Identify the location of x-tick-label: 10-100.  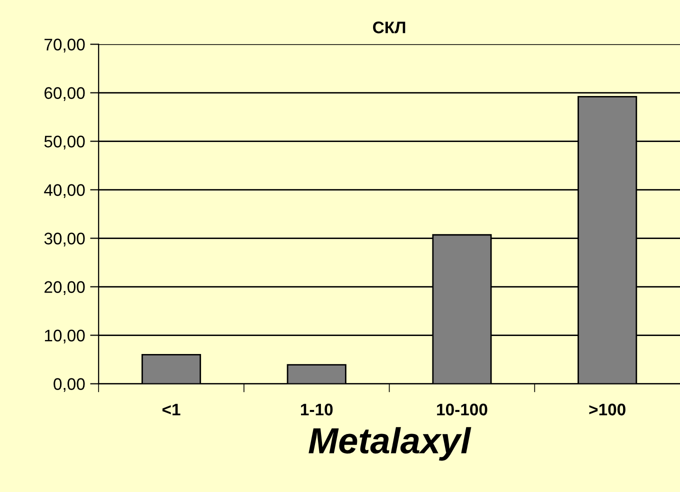
(462, 410).